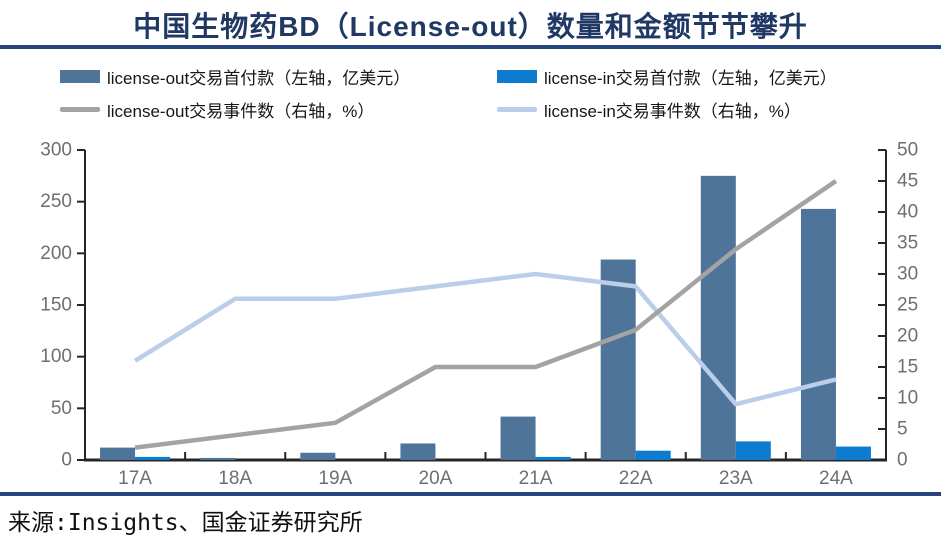 This screenshot has height=543, width=941. I want to click on legend-item-license-in-events: license-in交易事件数（右轴，%）, so click(649, 109).